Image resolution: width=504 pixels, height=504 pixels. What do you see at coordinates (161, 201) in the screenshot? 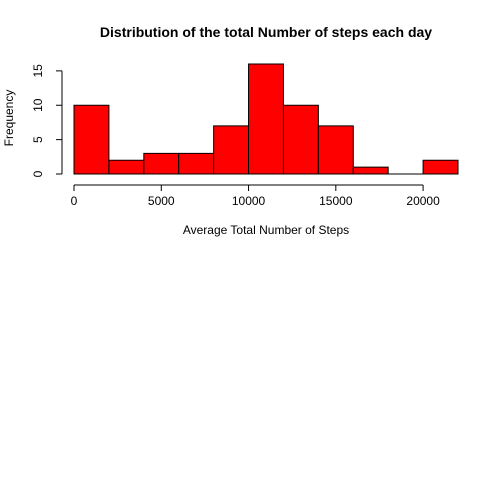
I see `x-tick-label: 5000` at bounding box center [161, 201].